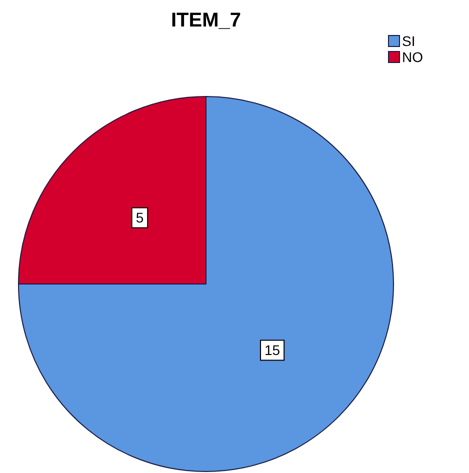 The height and width of the screenshot is (473, 469). Describe the element at coordinates (272, 350) in the screenshot. I see `data-label: 15` at that location.